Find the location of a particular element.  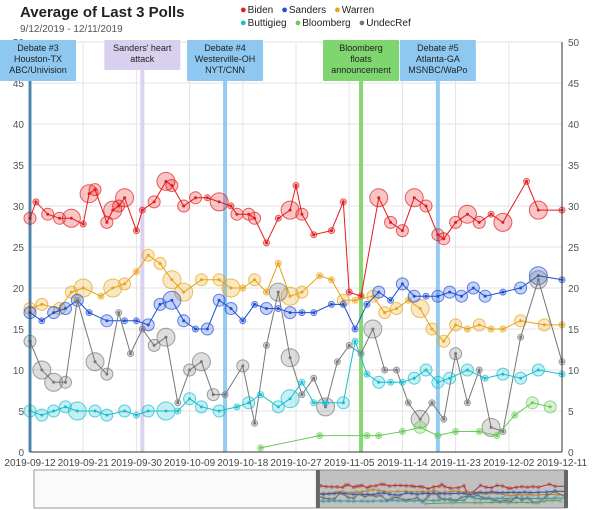

legend-label: Warren is located at coordinates (358, 10).